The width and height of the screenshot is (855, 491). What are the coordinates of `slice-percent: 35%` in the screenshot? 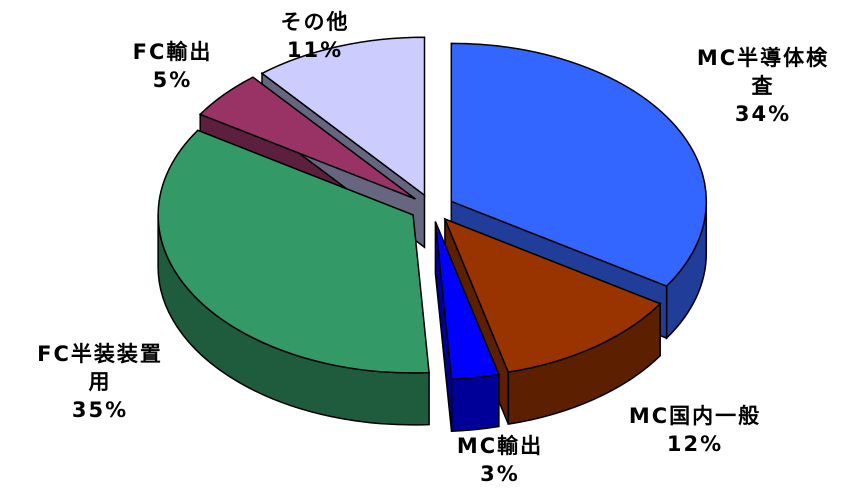 It's located at (100, 410).